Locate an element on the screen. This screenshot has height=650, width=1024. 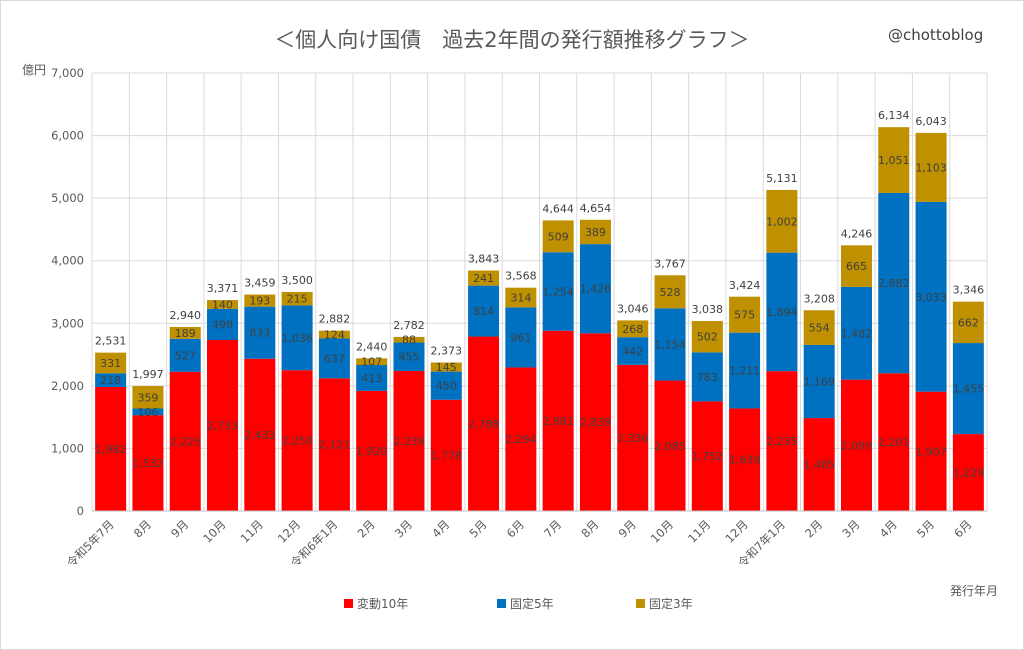
segment-value-label: 1,036 is located at coordinates (297, 338).